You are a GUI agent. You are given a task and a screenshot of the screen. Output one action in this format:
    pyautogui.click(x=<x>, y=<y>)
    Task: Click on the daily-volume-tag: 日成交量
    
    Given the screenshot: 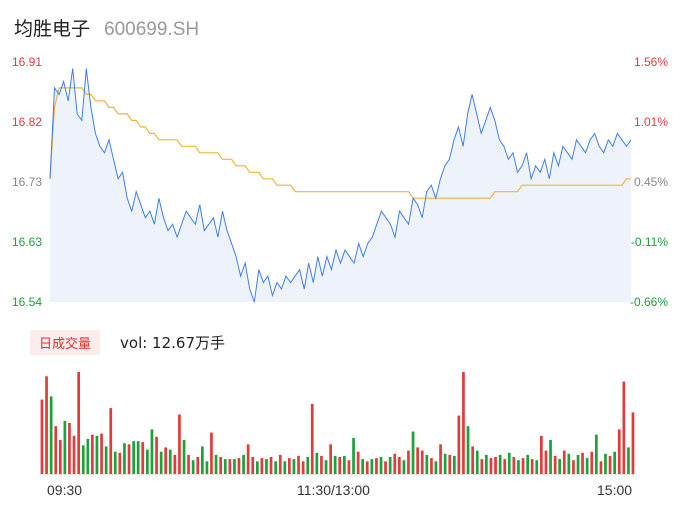 What is the action you would take?
    pyautogui.click(x=65, y=342)
    